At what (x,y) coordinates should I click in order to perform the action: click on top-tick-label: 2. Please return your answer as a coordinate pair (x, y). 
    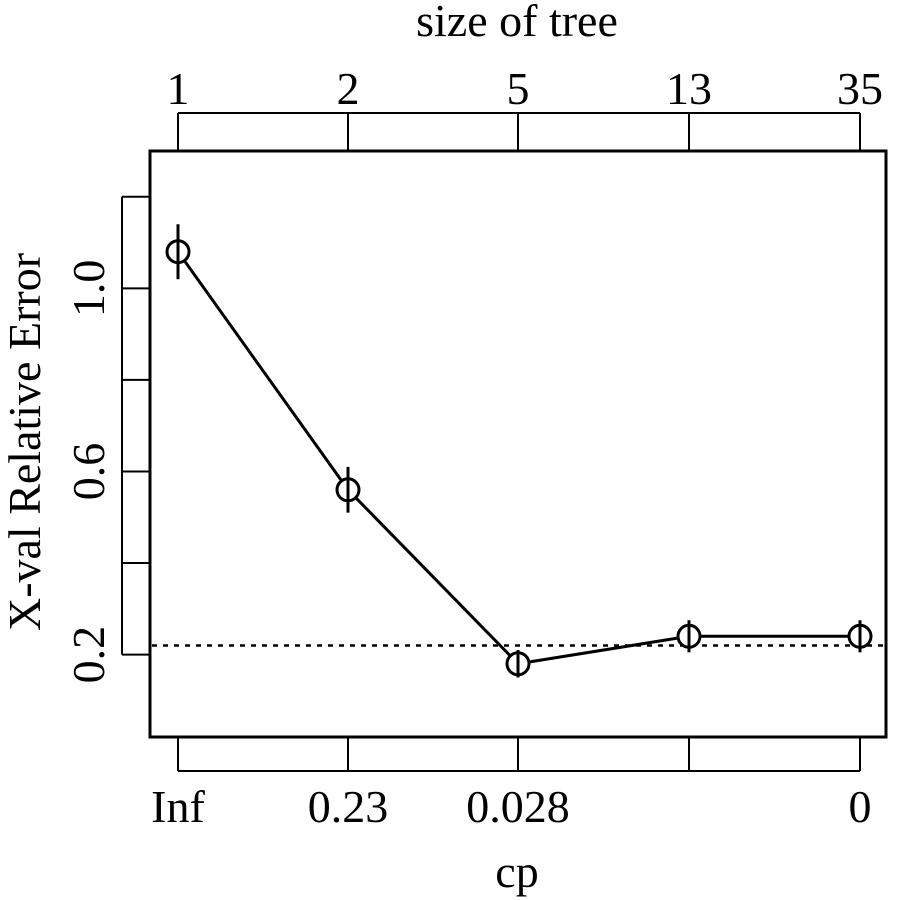
    Looking at the image, I should click on (348, 88).